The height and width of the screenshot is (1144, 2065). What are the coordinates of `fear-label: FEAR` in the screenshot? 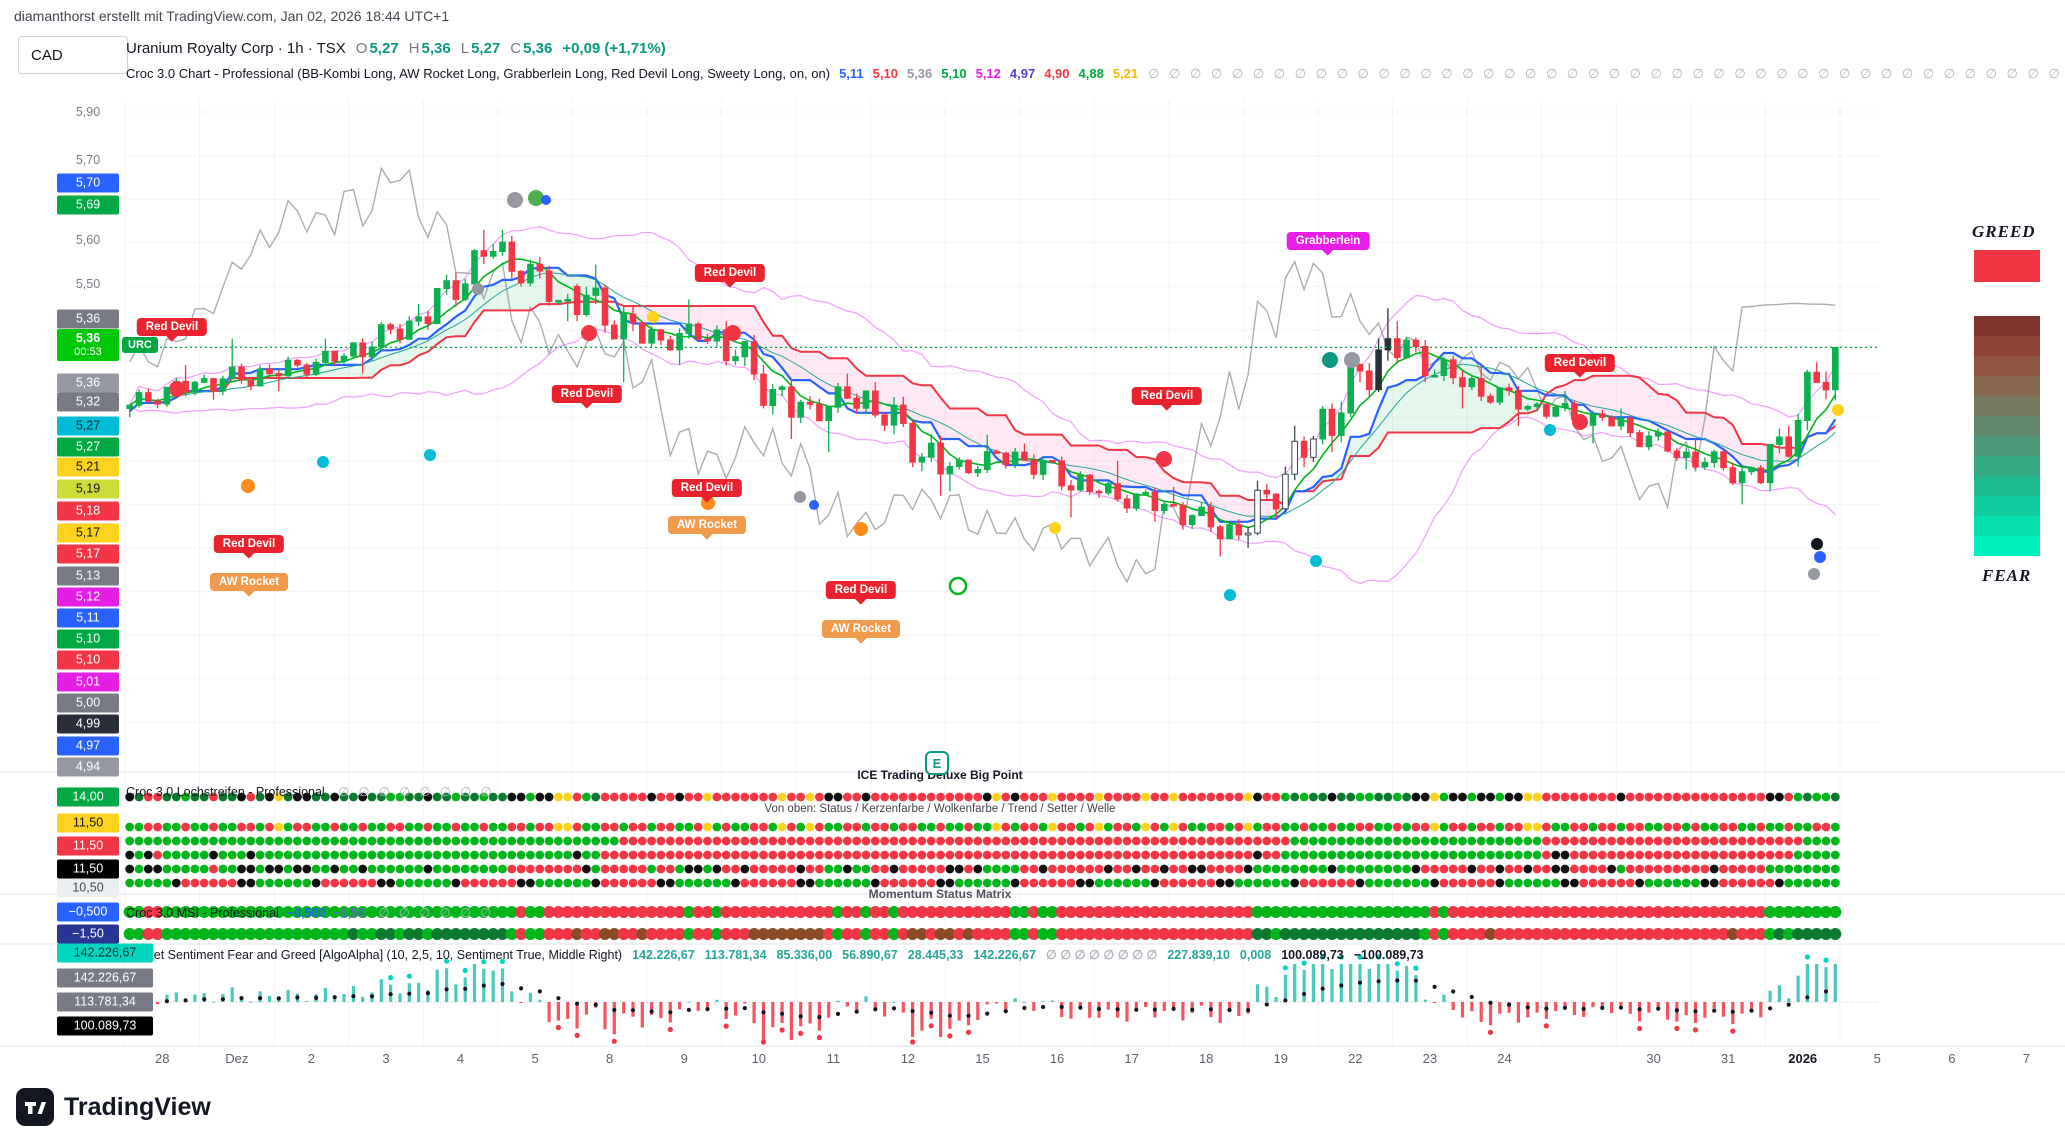 It's located at (2007, 575).